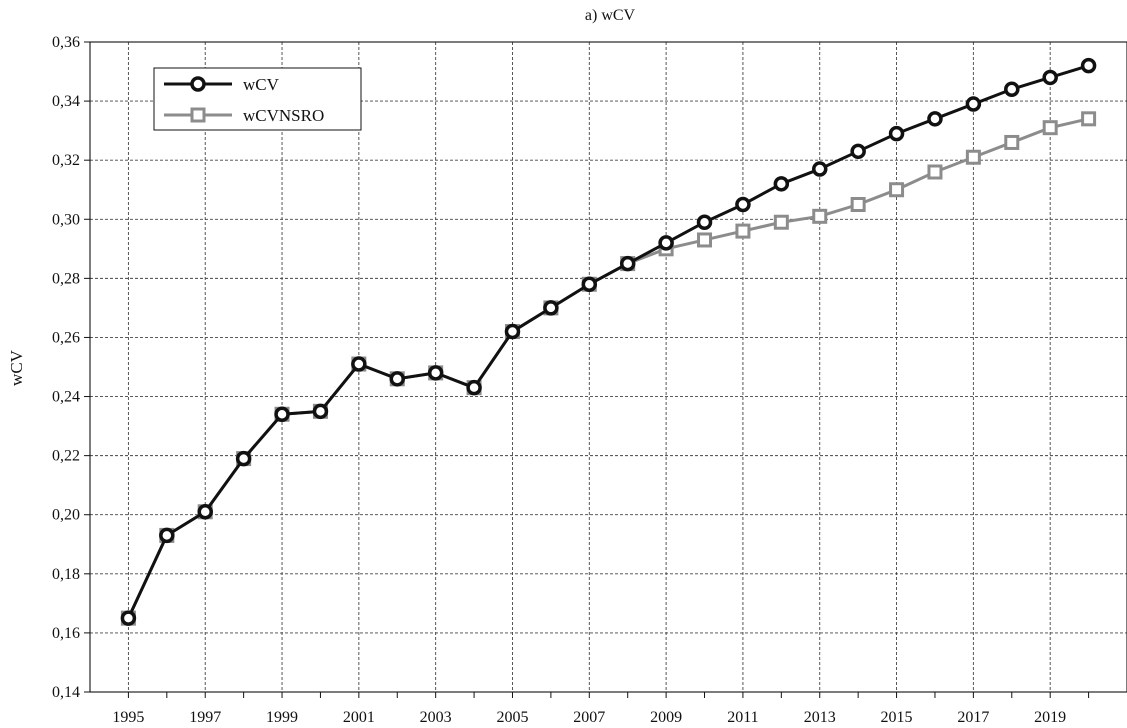 This screenshot has height=728, width=1127. What do you see at coordinates (666, 717) in the screenshot?
I see `x-tick-label: 2009` at bounding box center [666, 717].